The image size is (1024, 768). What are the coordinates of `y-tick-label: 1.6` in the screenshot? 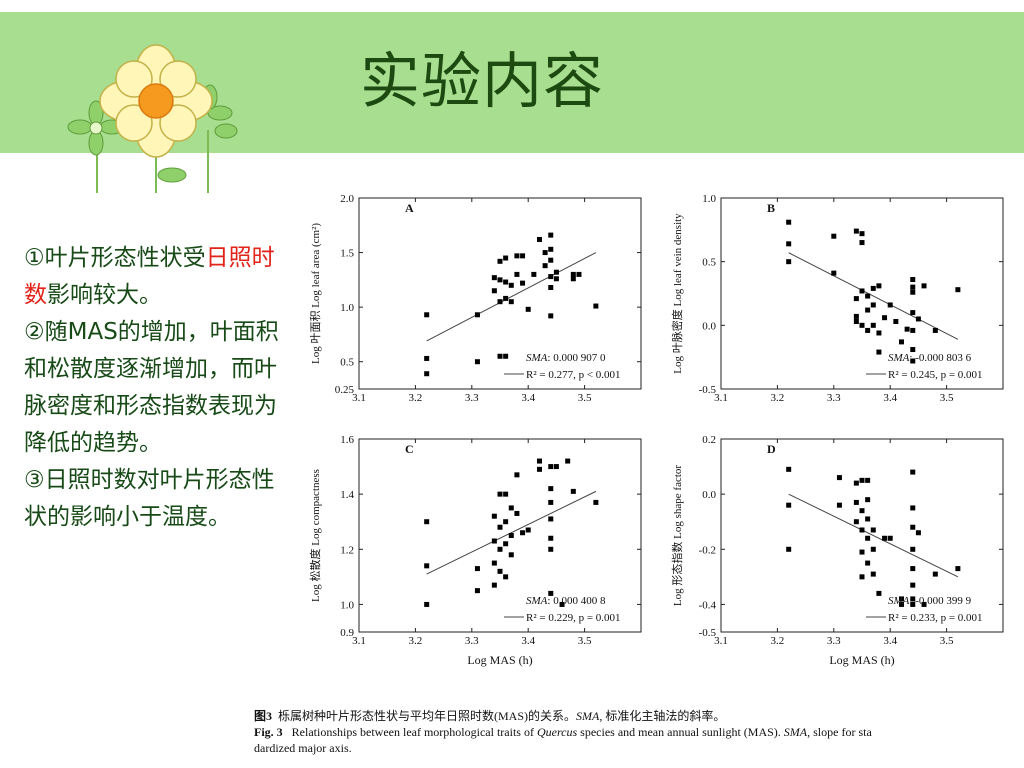 It's located at (347, 440).